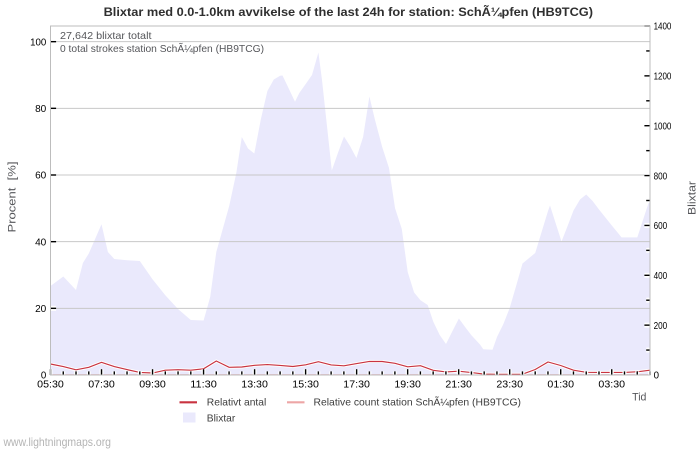 This screenshot has width=700, height=450. I want to click on svg-text: 15:30, so click(305, 385).